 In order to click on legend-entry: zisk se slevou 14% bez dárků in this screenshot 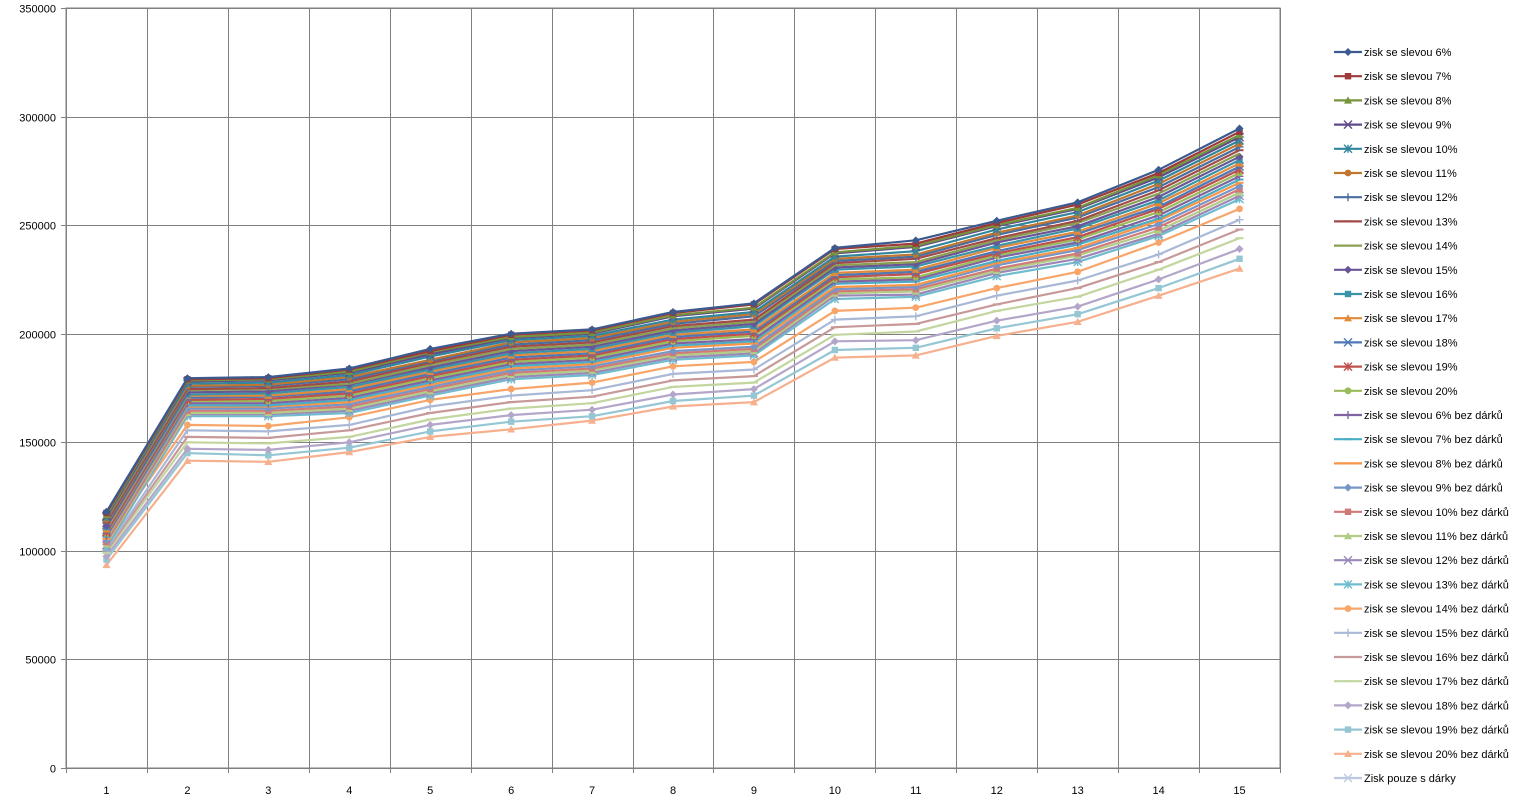, I will do `click(1421, 610)`.